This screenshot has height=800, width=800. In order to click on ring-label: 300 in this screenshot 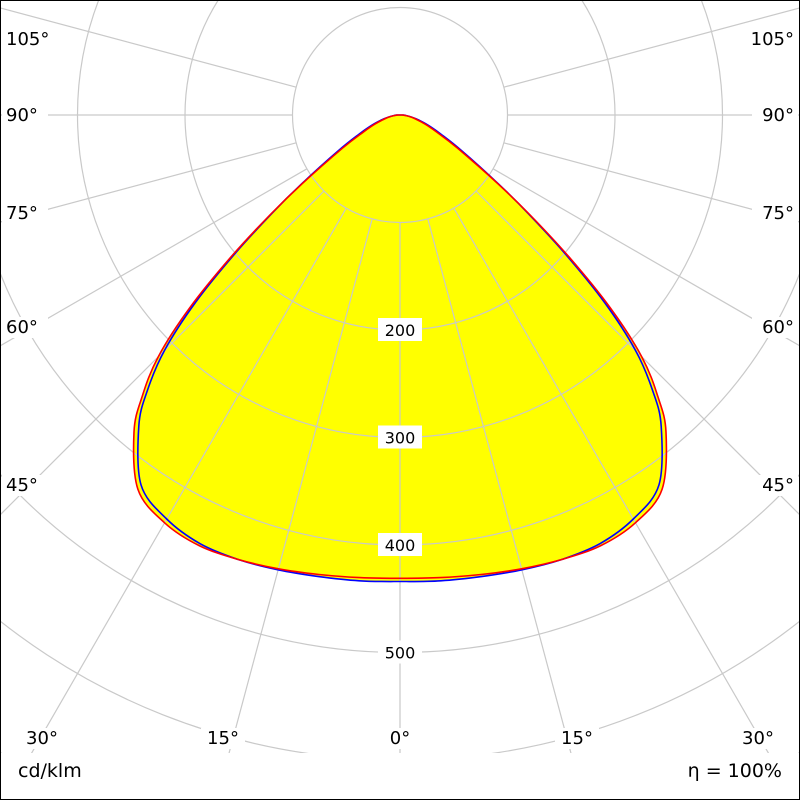, I will do `click(400, 438)`.